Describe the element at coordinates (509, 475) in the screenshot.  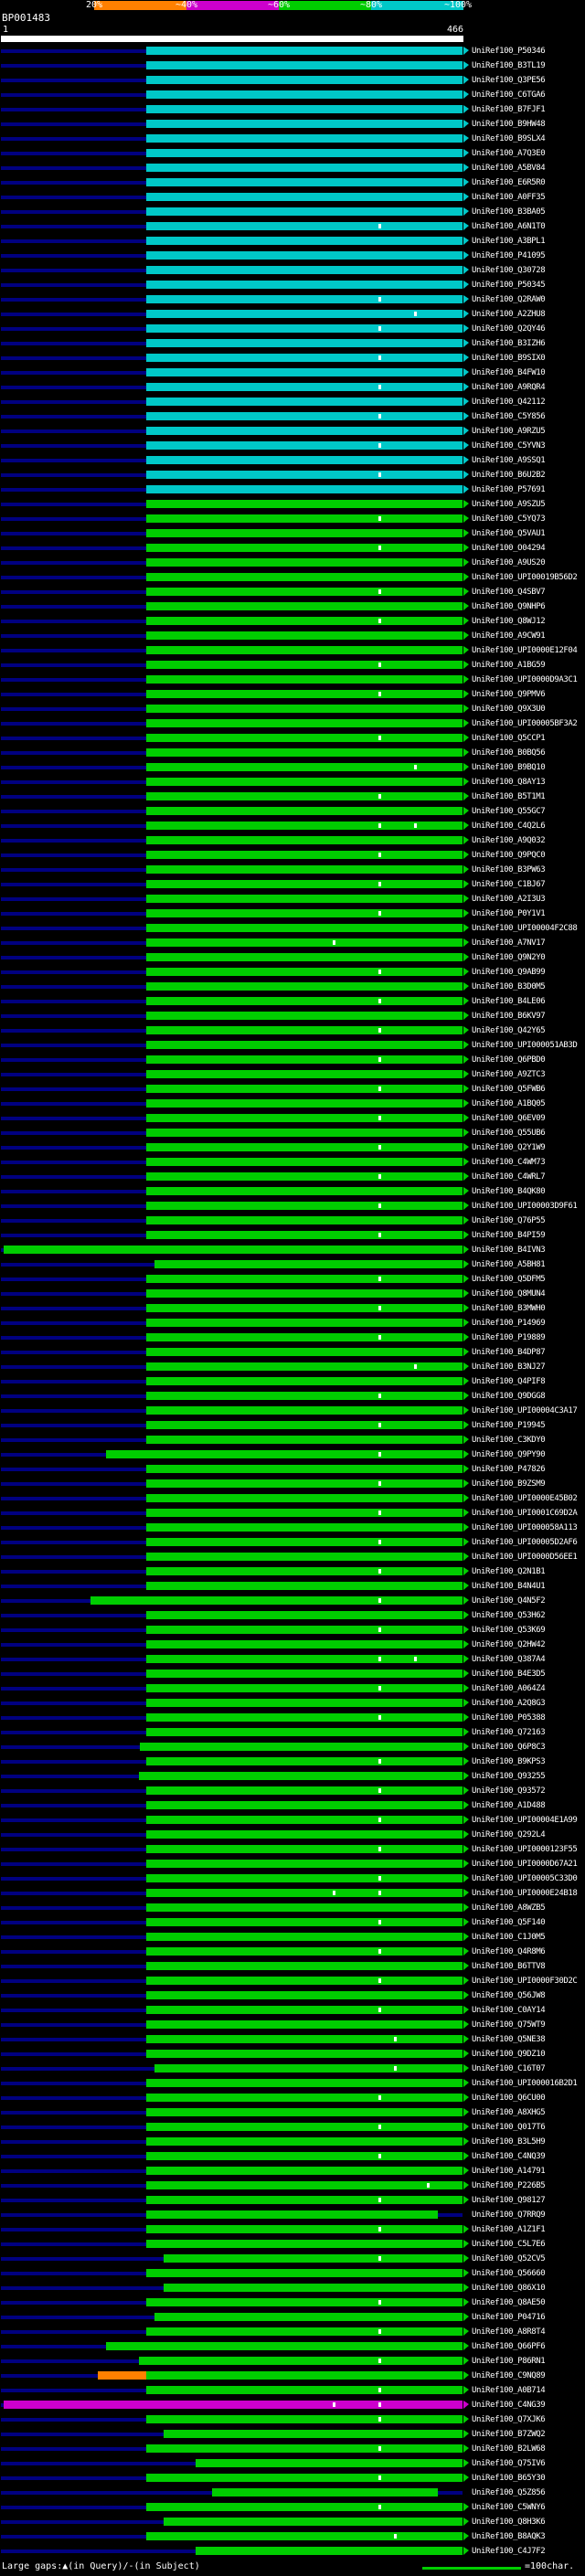
I see `hit-label: UniRef100_B6U2B2` at that location.